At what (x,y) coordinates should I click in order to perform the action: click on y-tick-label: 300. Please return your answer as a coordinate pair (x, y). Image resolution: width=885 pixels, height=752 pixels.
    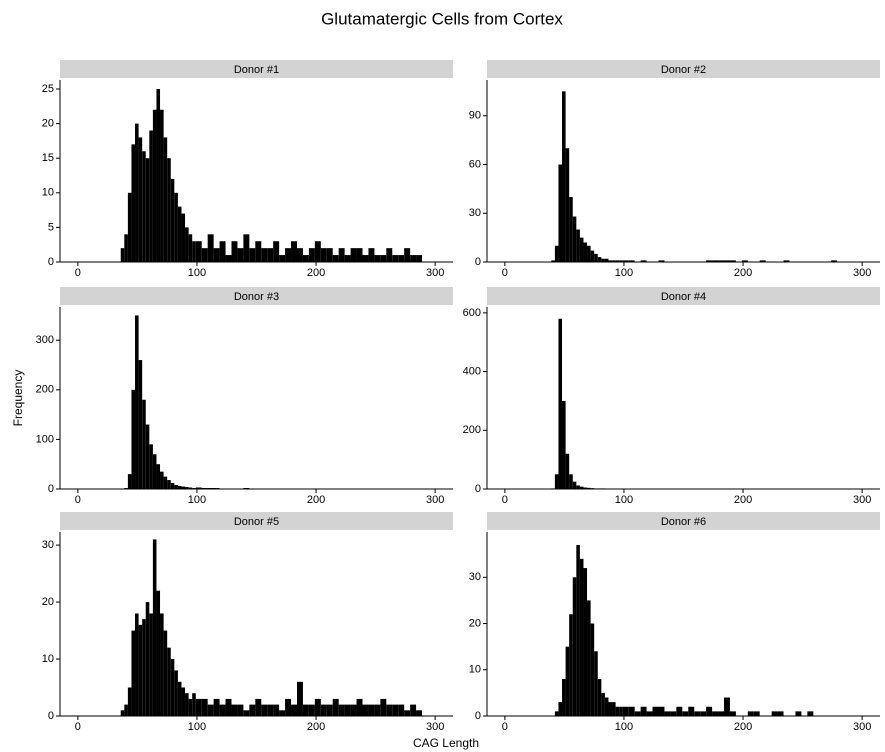
    Looking at the image, I should click on (45, 340).